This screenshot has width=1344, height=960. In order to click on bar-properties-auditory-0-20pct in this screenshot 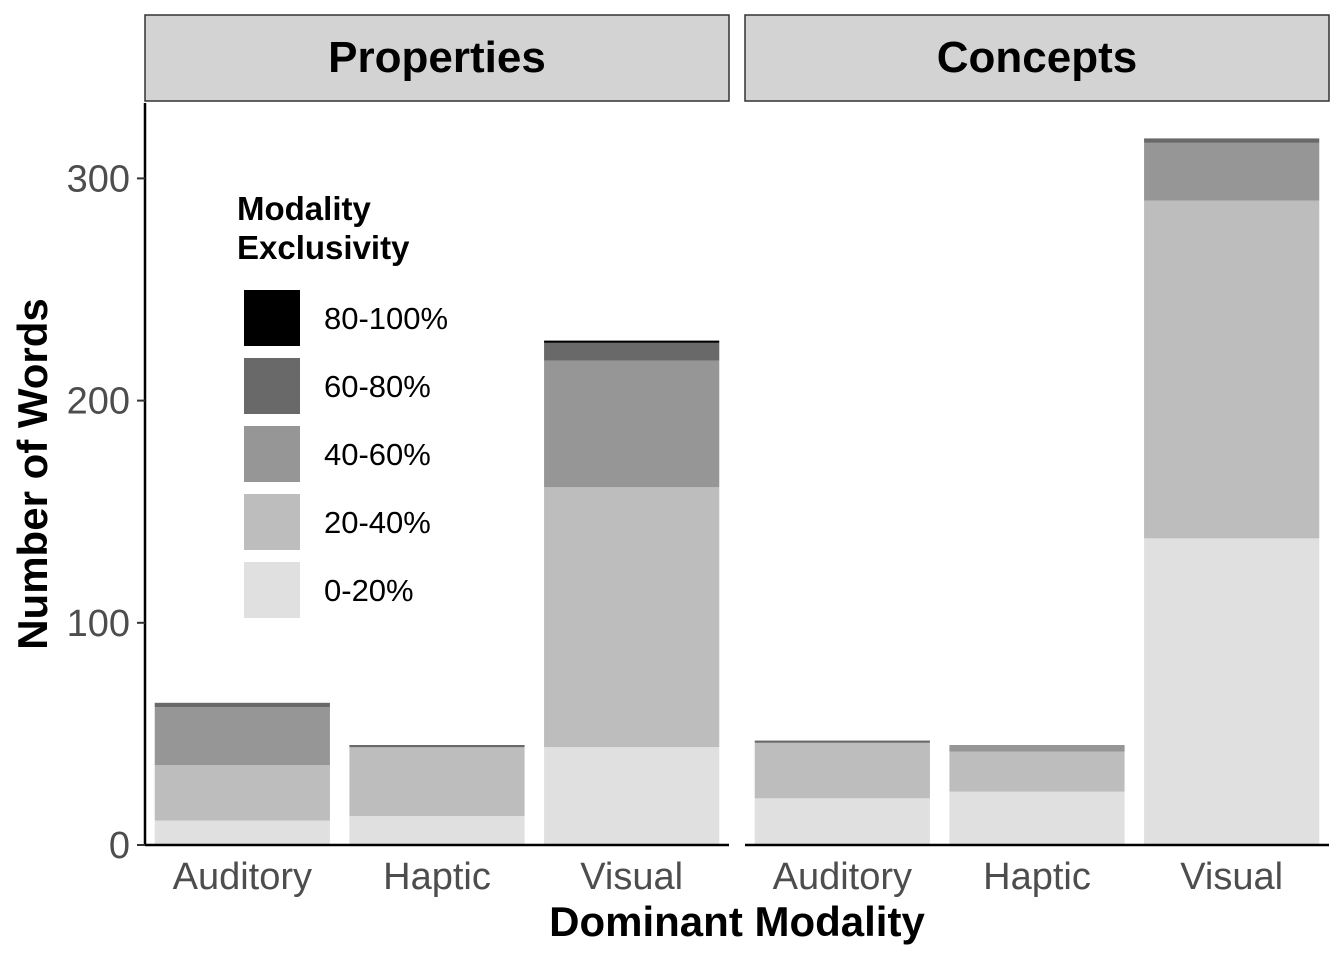, I will do `click(242, 832)`.